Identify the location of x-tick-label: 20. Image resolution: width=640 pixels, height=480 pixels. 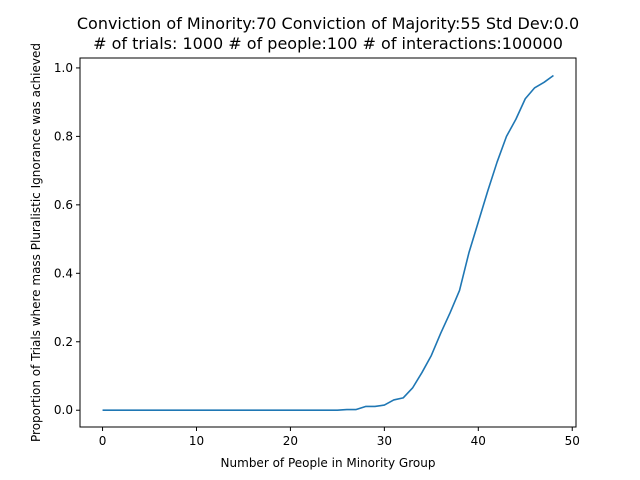
(290, 441).